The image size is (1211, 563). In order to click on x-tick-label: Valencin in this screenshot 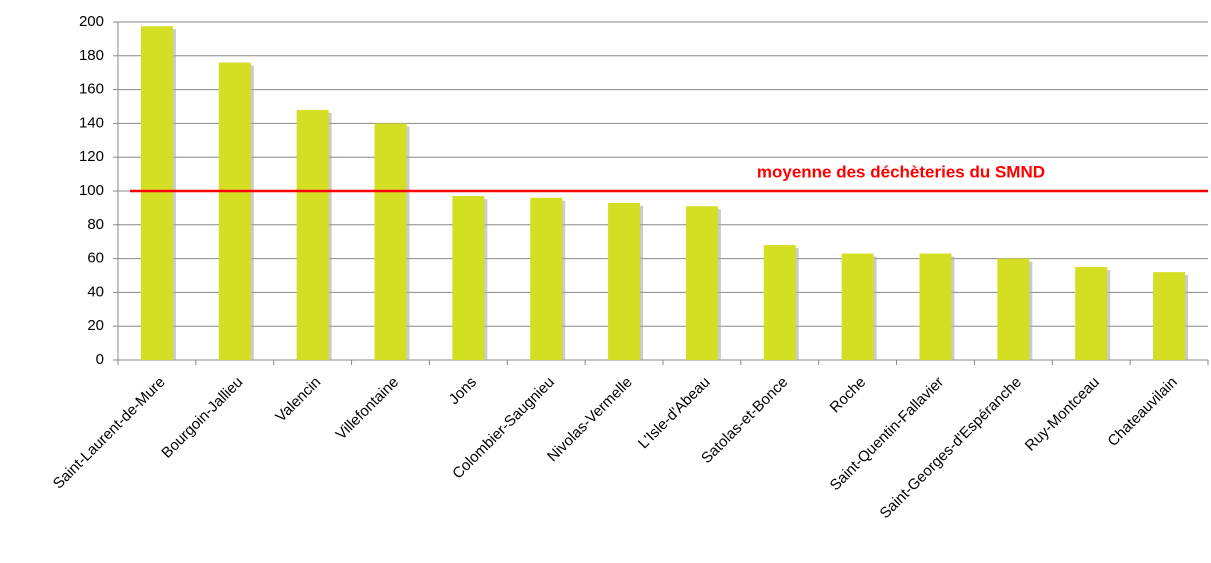, I will do `click(298, 400)`.